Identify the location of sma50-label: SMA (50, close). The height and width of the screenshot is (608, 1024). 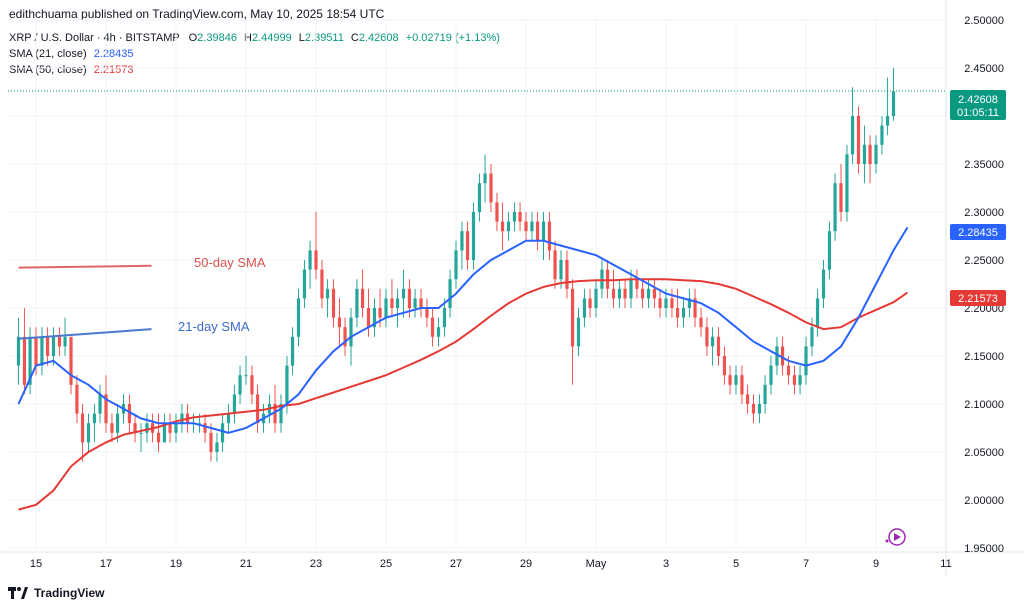
(48, 70).